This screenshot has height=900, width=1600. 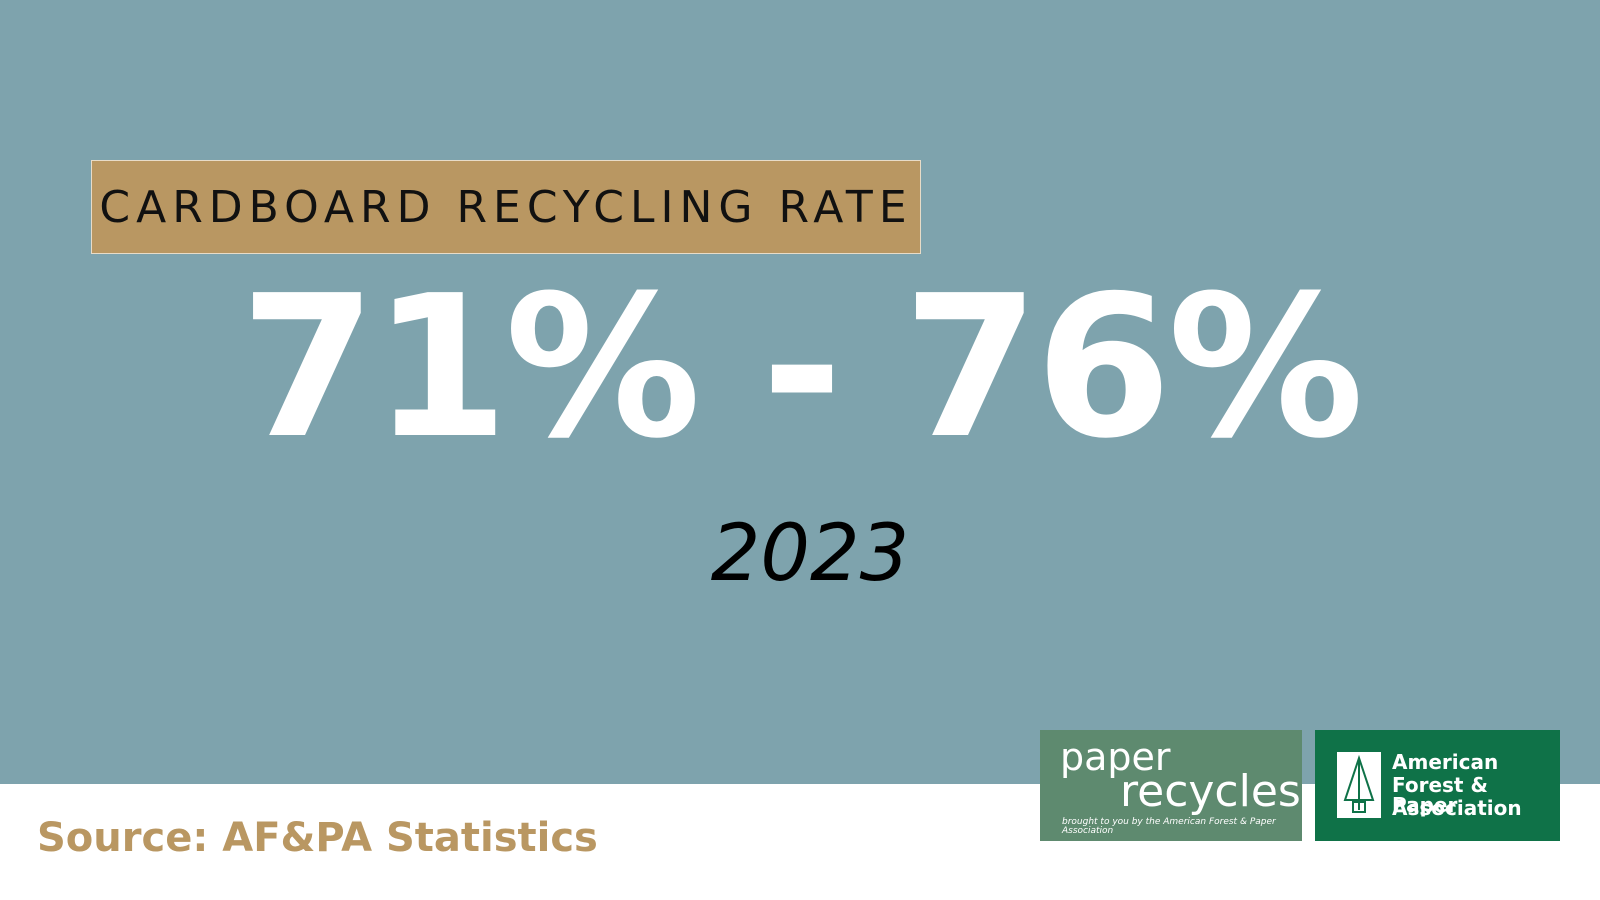 I want to click on tree-icon, so click(x=1359, y=785).